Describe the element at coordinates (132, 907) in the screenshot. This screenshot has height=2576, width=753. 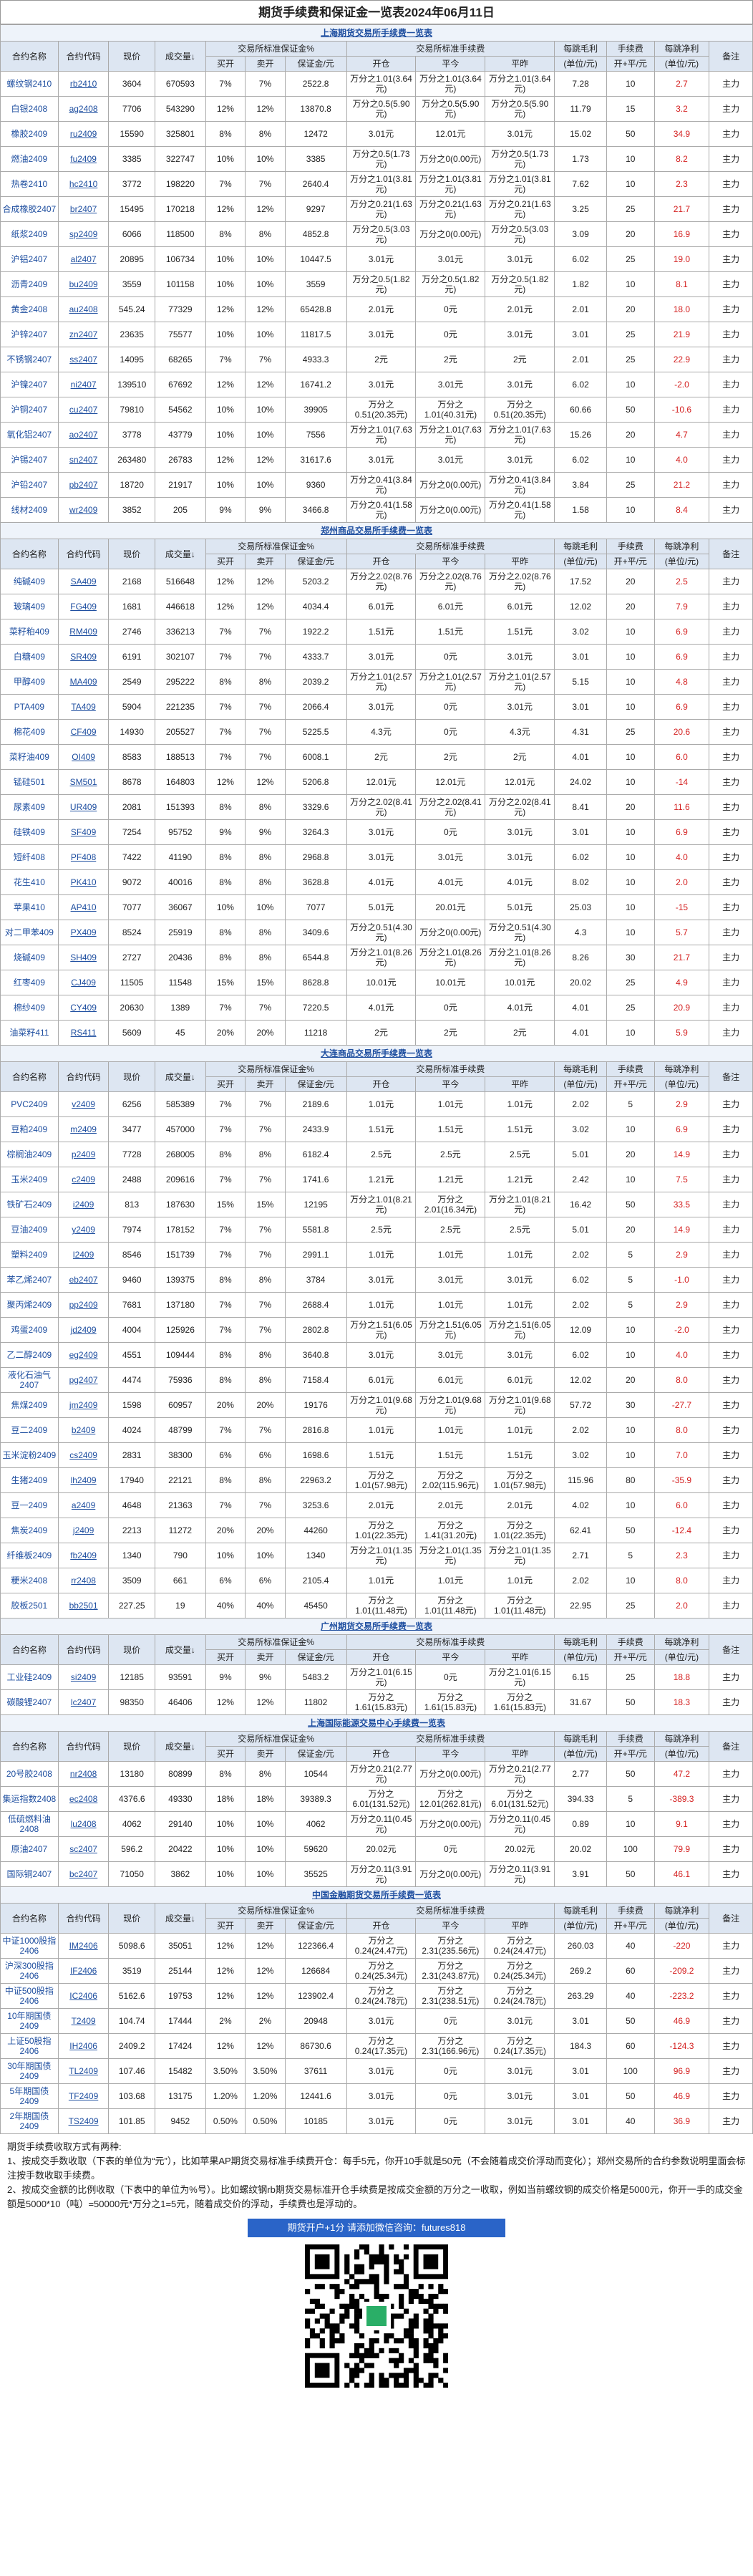
I see `price: 7077` at that location.